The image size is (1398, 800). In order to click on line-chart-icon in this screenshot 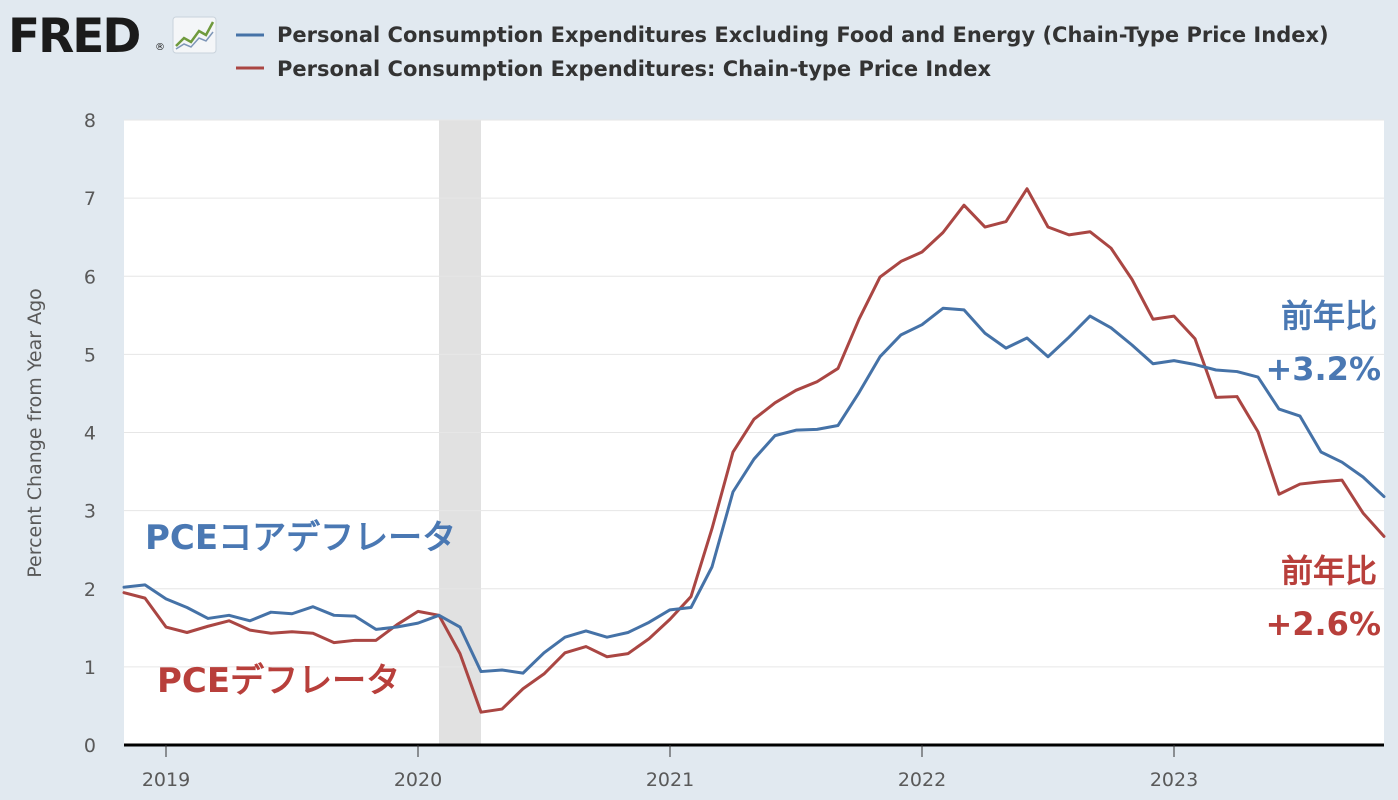, I will do `click(194, 35)`.